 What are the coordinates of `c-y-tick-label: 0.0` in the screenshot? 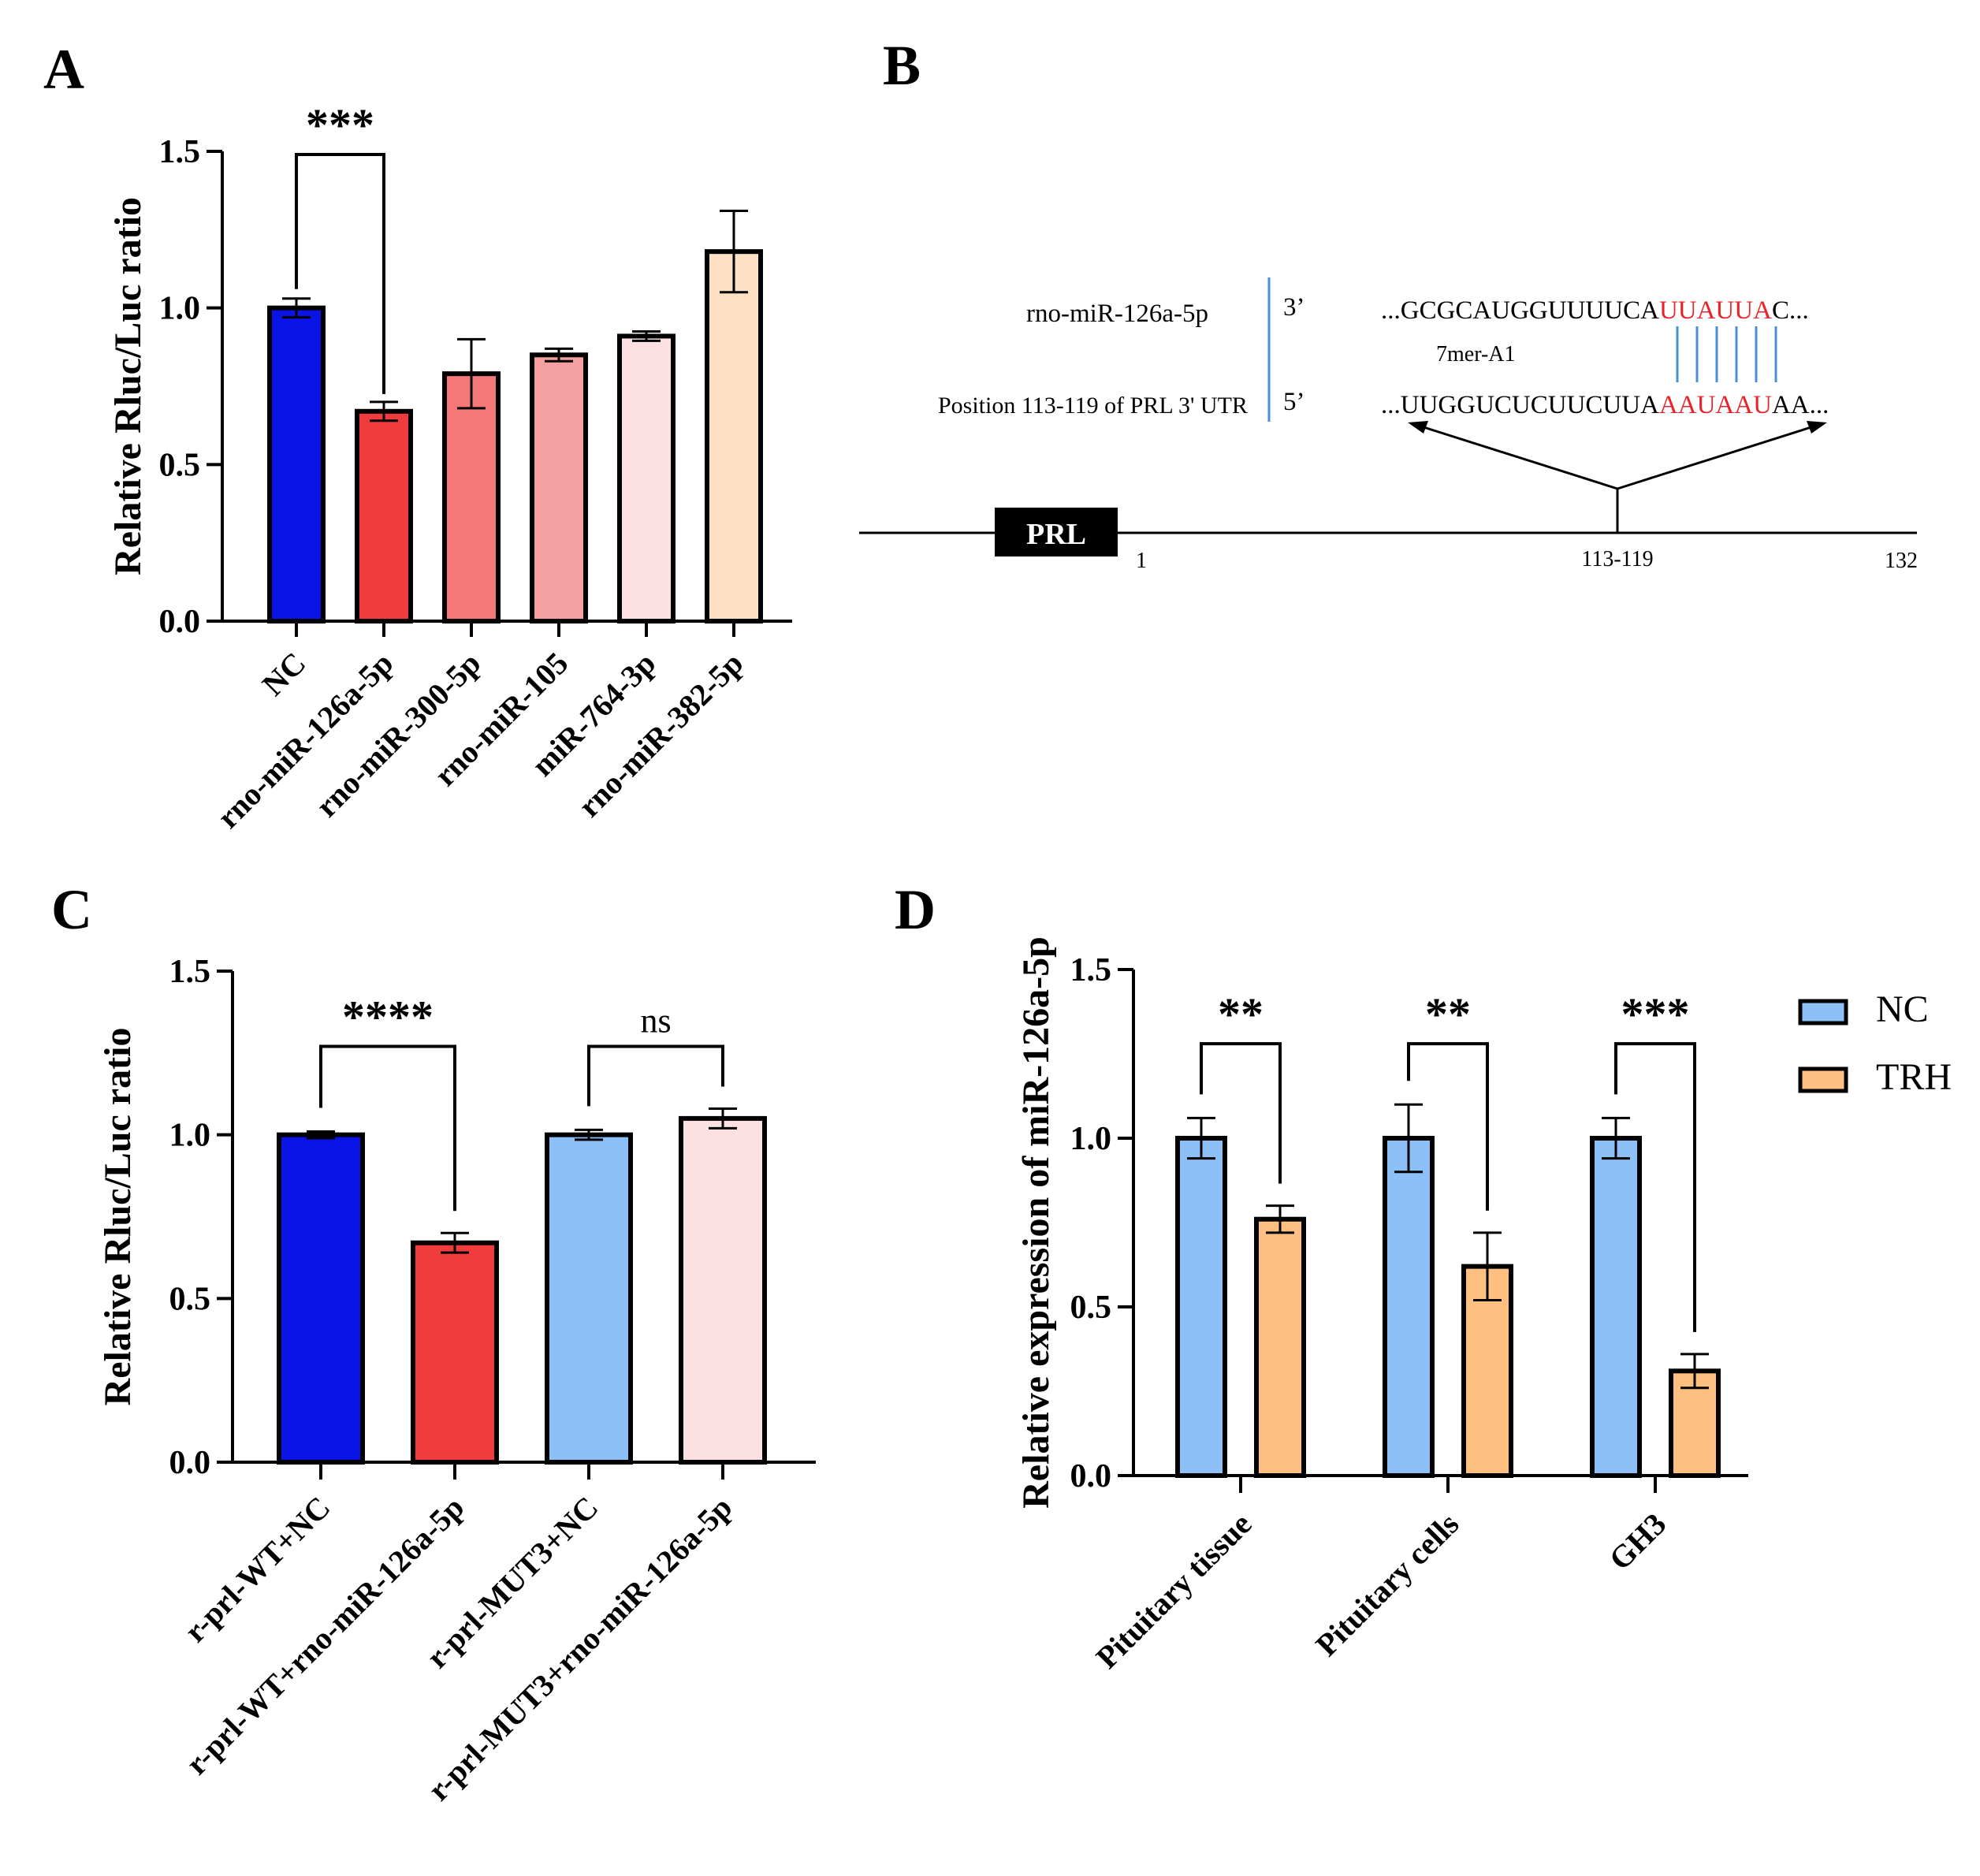 It's located at (190, 1463).